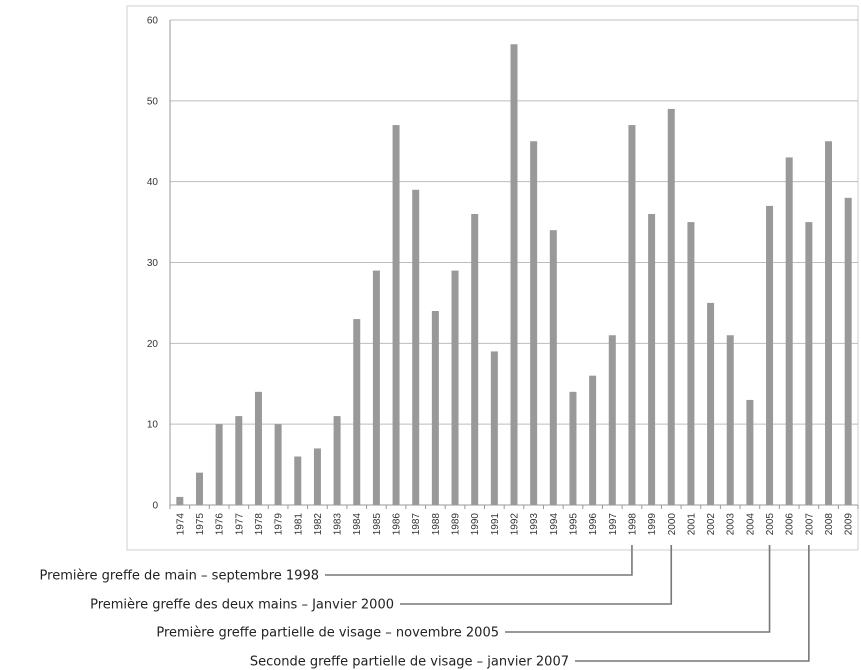 The width and height of the screenshot is (861, 670). Describe the element at coordinates (671, 307) in the screenshot. I see `bar-2000` at that location.